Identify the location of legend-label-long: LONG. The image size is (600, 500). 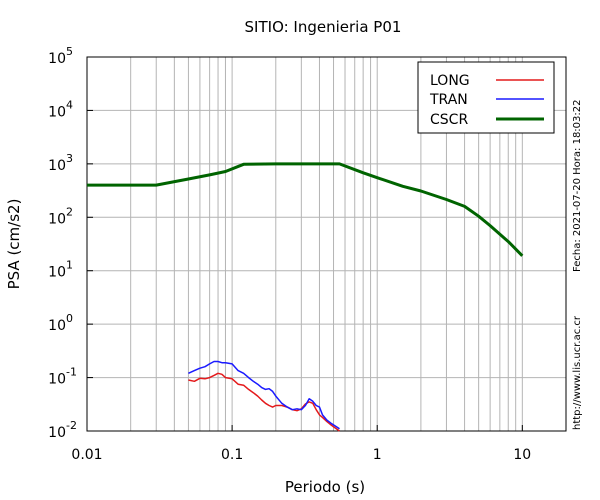
(450, 81).